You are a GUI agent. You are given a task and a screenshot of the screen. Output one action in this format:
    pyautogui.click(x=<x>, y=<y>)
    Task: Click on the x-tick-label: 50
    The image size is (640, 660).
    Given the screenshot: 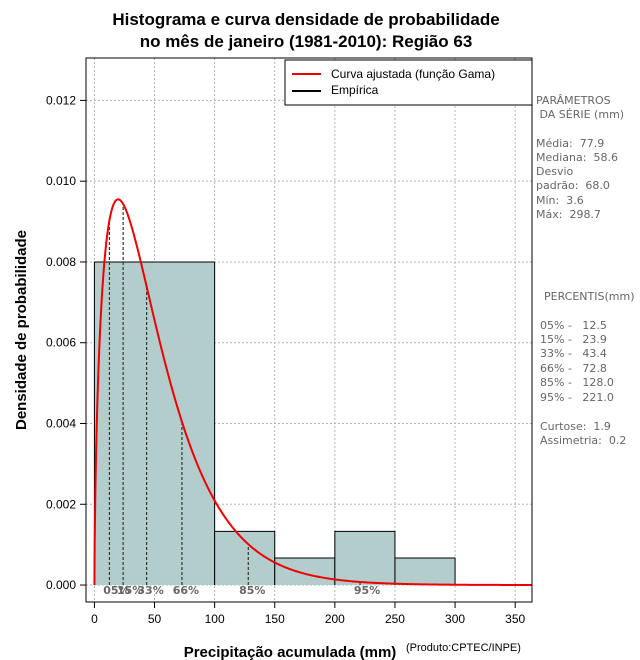 What is the action you would take?
    pyautogui.click(x=155, y=619)
    